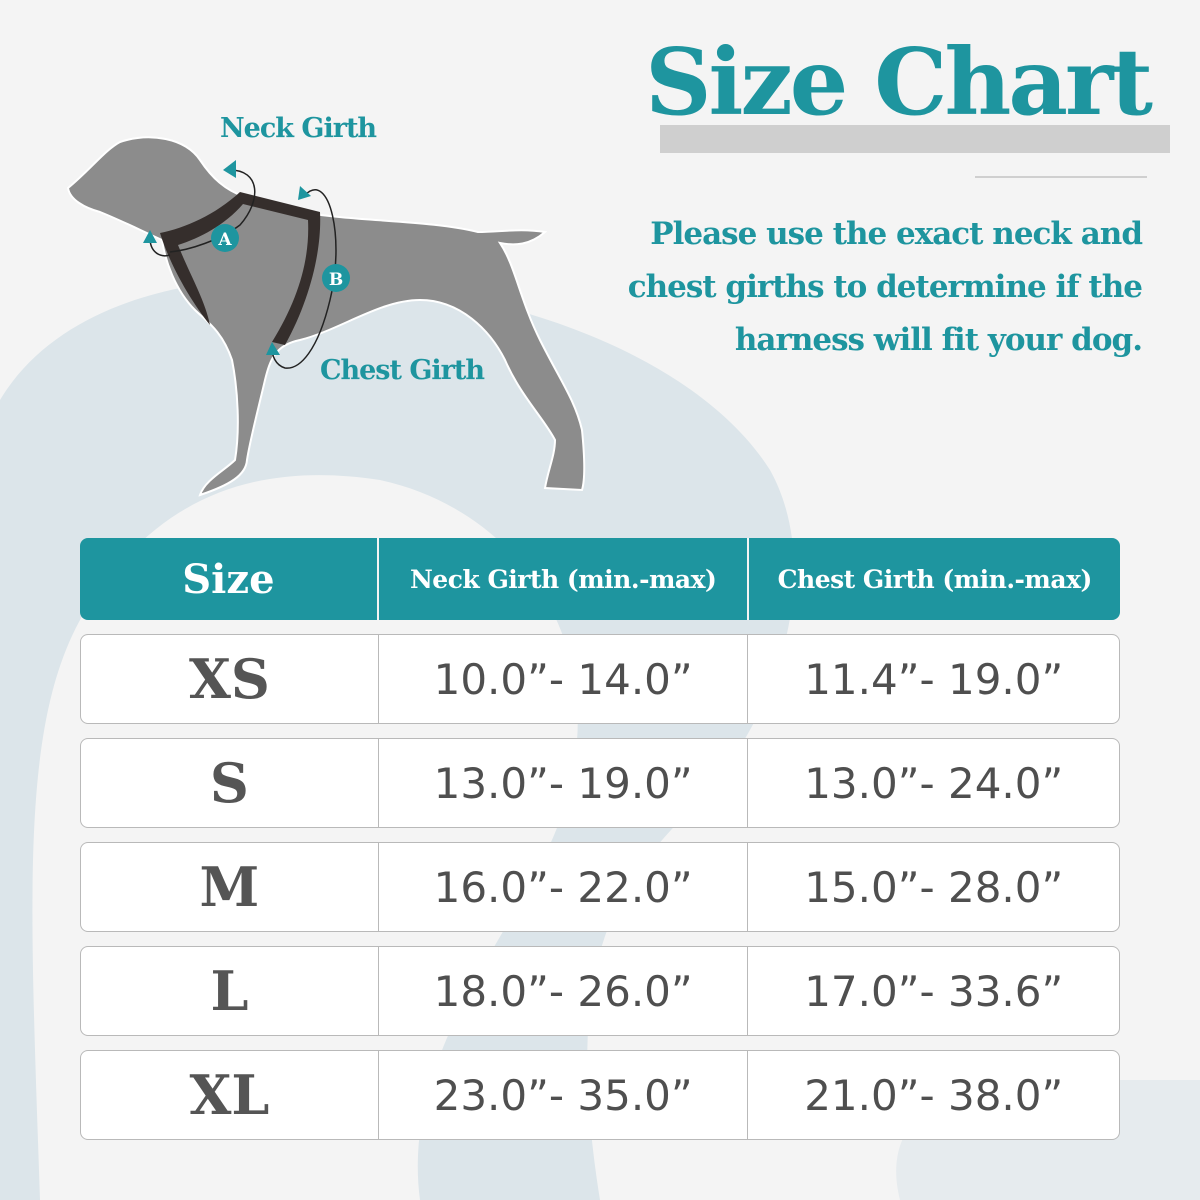 This screenshot has height=1200, width=1200. Describe the element at coordinates (402, 370) in the screenshot. I see `chest-girth-label: Chest Girth` at that location.